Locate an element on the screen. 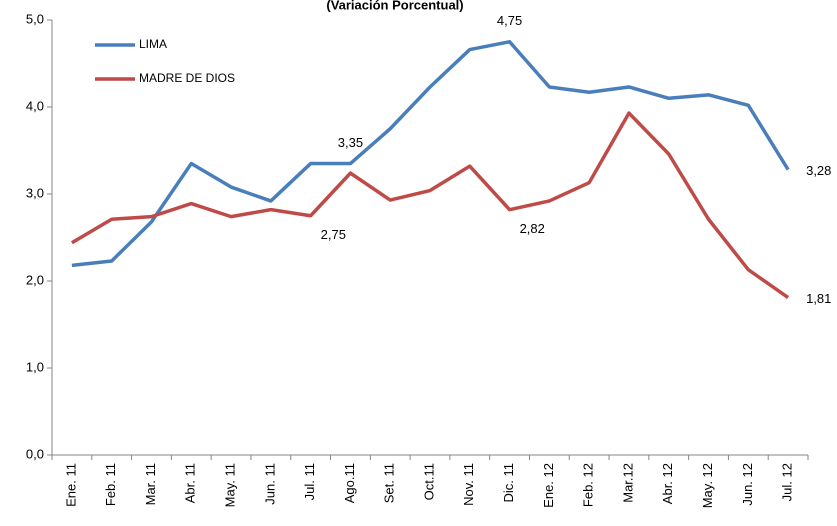 The image size is (837, 526). data-label: 3,28 is located at coordinates (818, 170).